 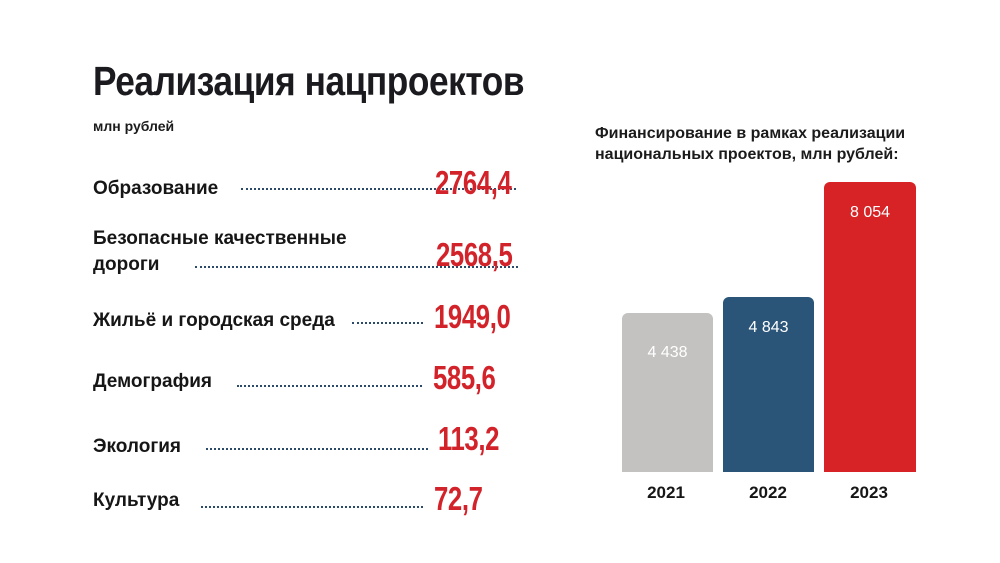 What do you see at coordinates (472, 316) in the screenshot?
I see `project-value: 1949,0` at bounding box center [472, 316].